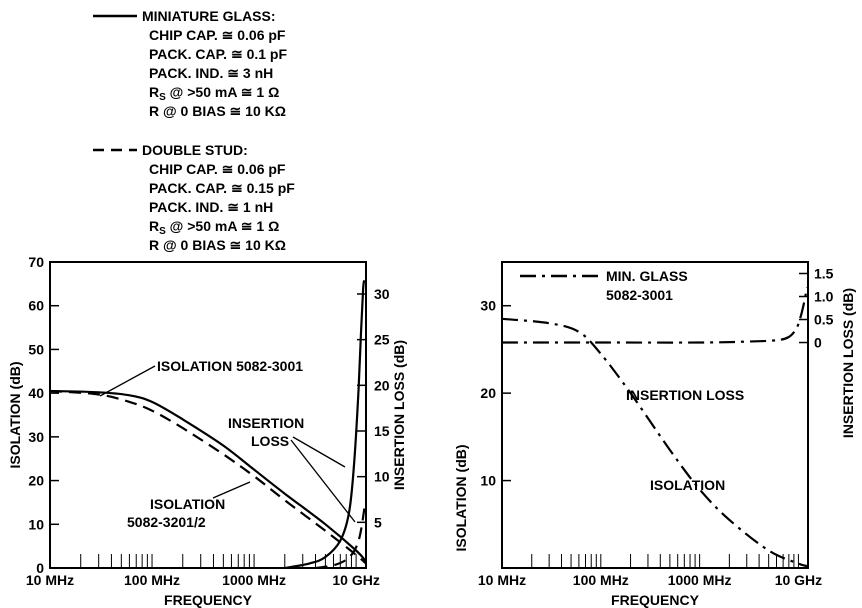 The height and width of the screenshot is (608, 862). I want to click on annotation-isolation-3001: ISOLATION 5082-3001, so click(230, 366).